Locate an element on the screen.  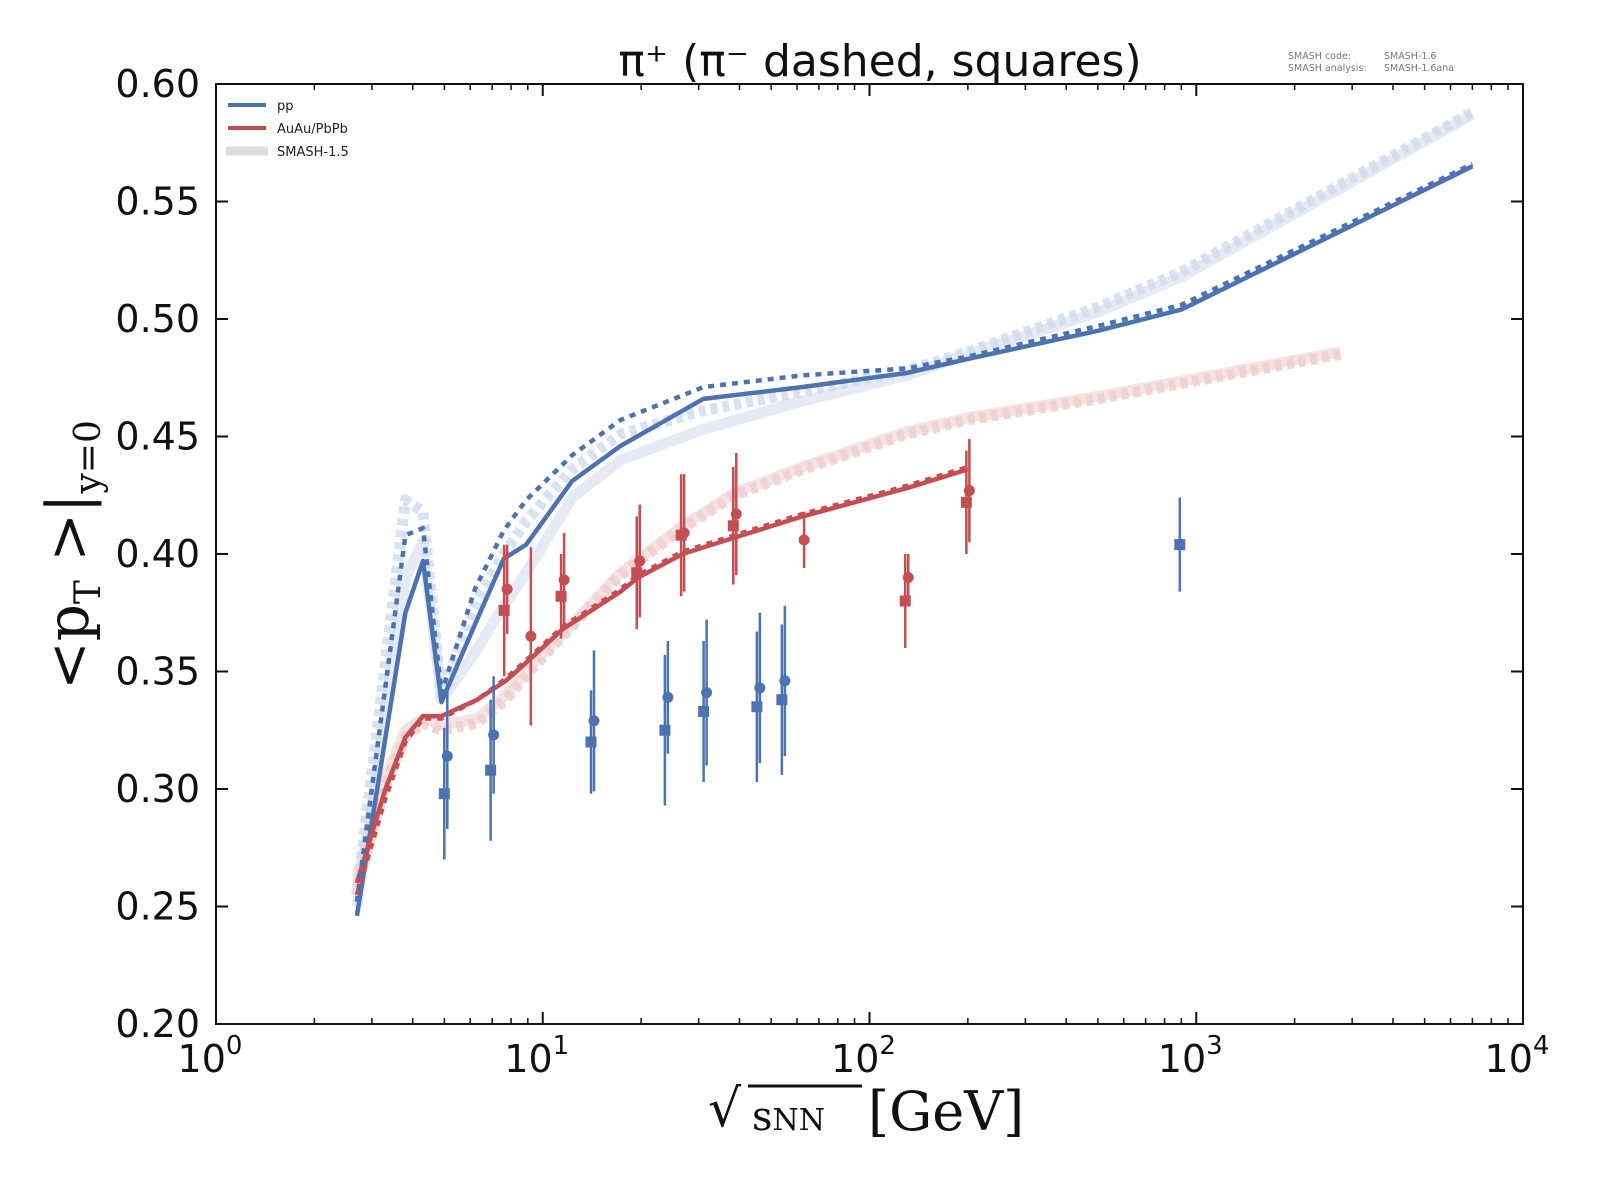
sqrt-symbol: √ is located at coordinates (725, 1109).